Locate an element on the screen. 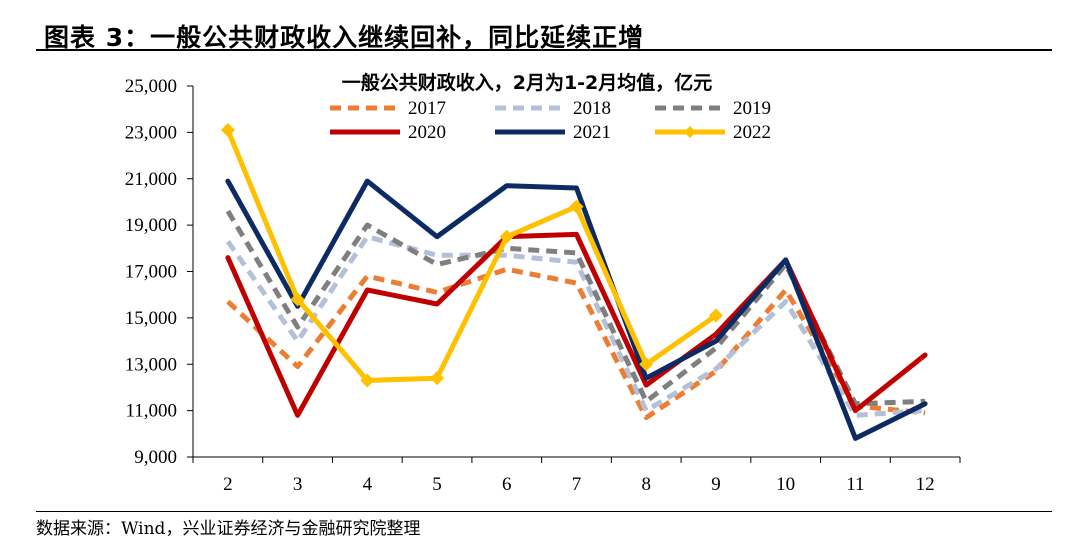 The image size is (1065, 546). legend-label-2020: 2020 is located at coordinates (427, 132).